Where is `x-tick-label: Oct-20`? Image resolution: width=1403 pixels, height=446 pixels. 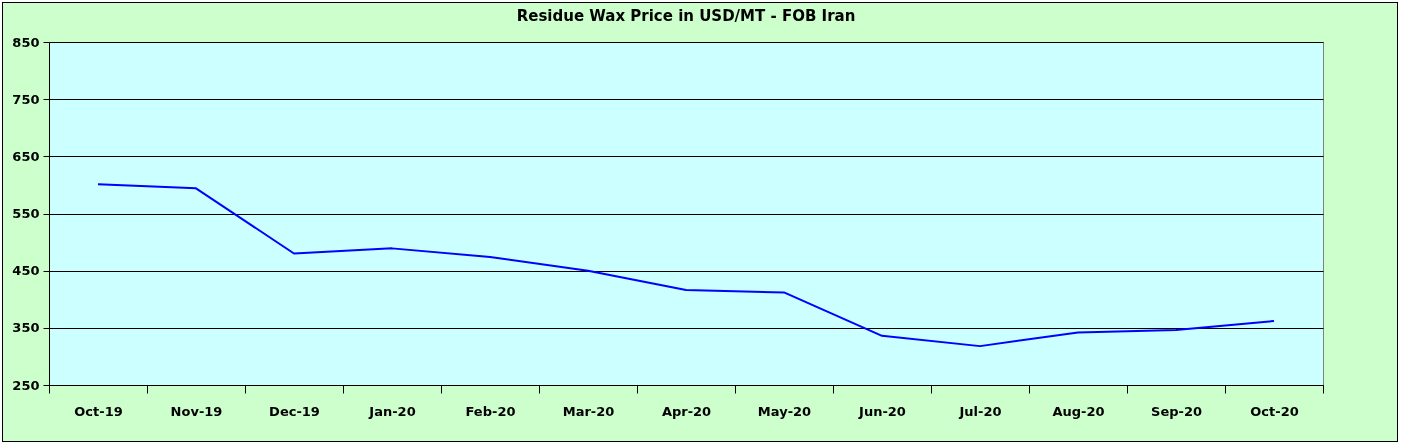 x-tick-label: Oct-20 is located at coordinates (1274, 411).